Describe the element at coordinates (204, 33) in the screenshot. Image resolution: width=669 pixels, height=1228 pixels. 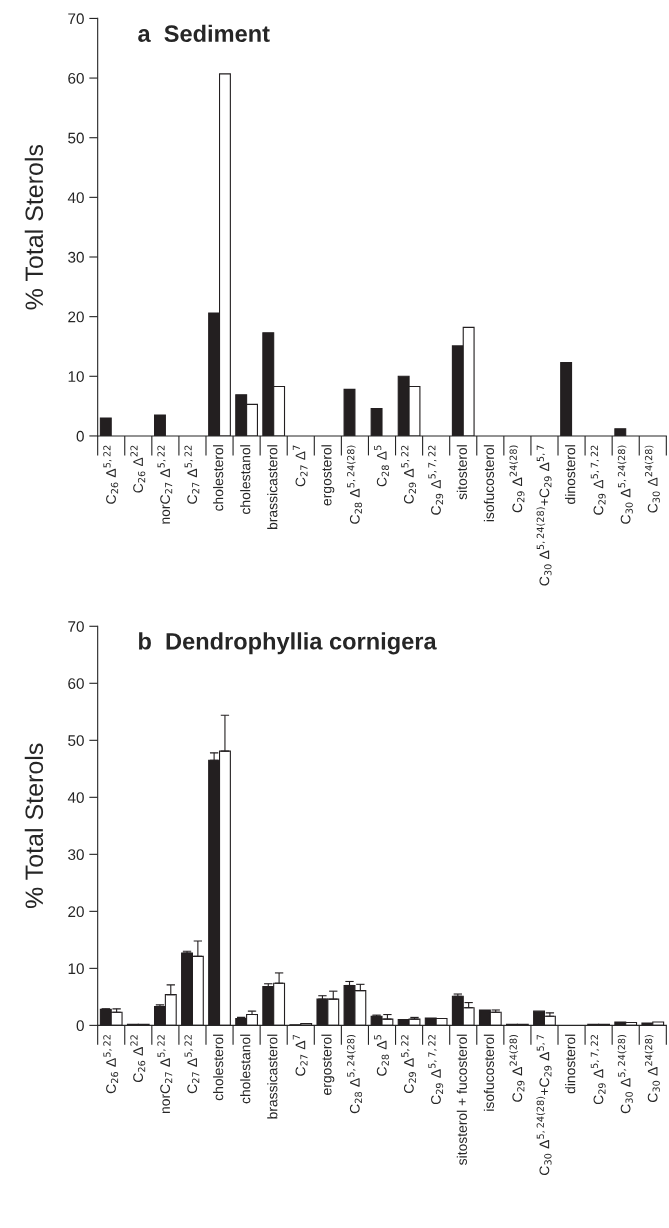
I see `chart-title: a Sediment` at that location.